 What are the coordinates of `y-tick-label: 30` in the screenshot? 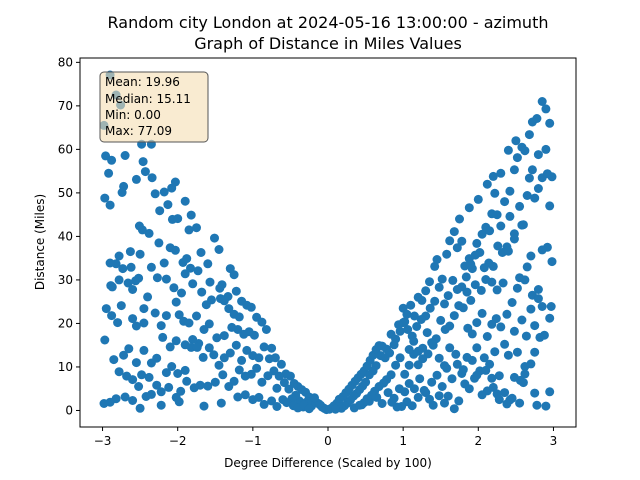 It's located at (65, 280).